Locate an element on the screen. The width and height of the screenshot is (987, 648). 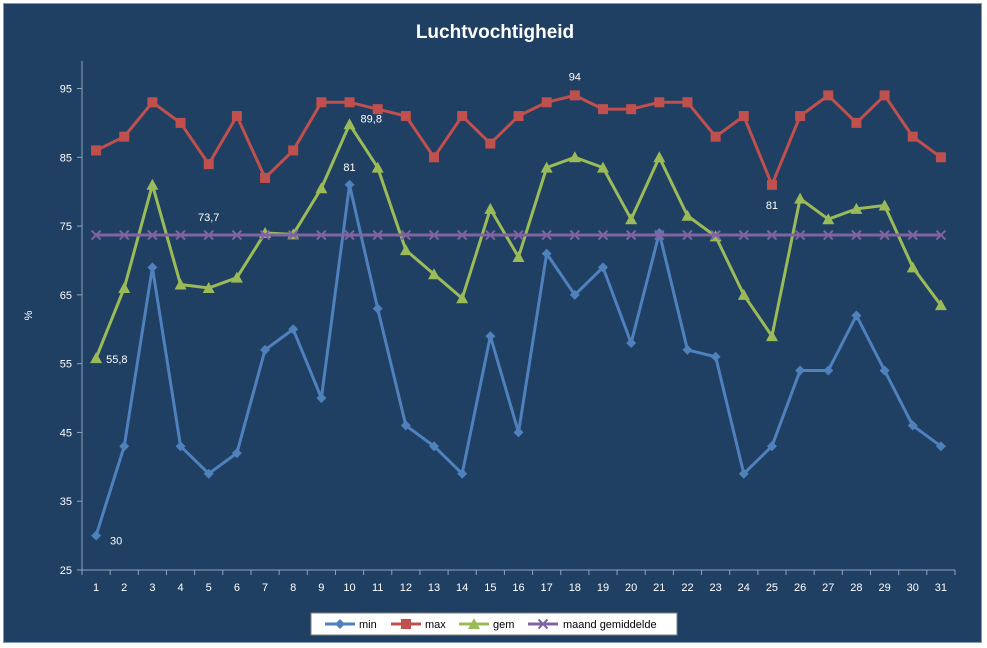
legend-box is located at coordinates (494, 624).